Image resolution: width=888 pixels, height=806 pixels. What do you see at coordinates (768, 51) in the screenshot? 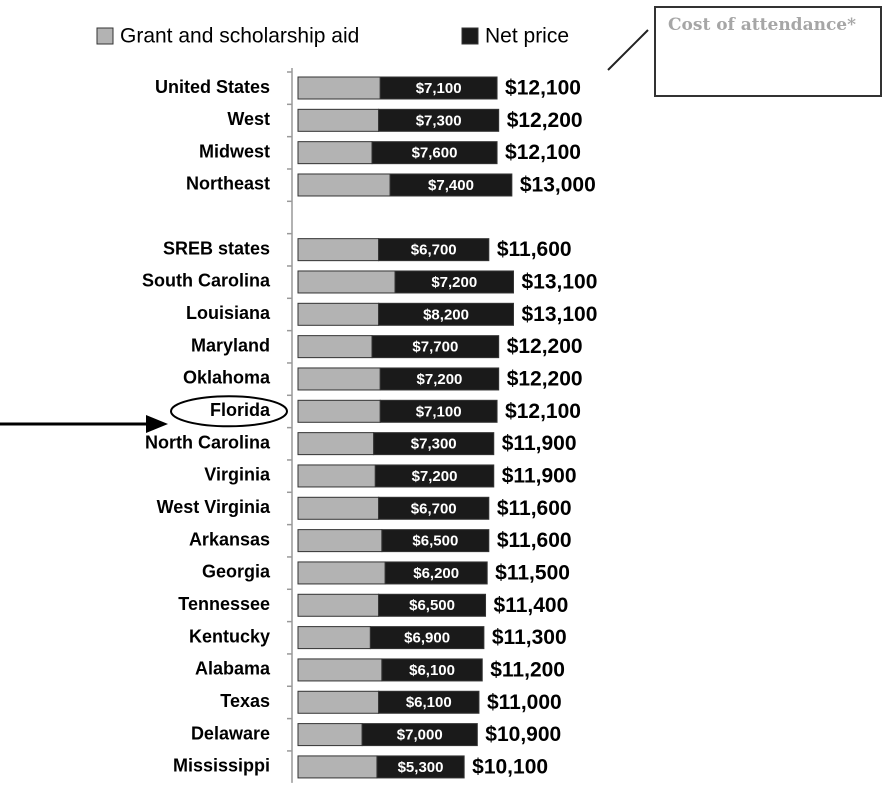
I see `annotation: Cost of attendance*` at bounding box center [768, 51].